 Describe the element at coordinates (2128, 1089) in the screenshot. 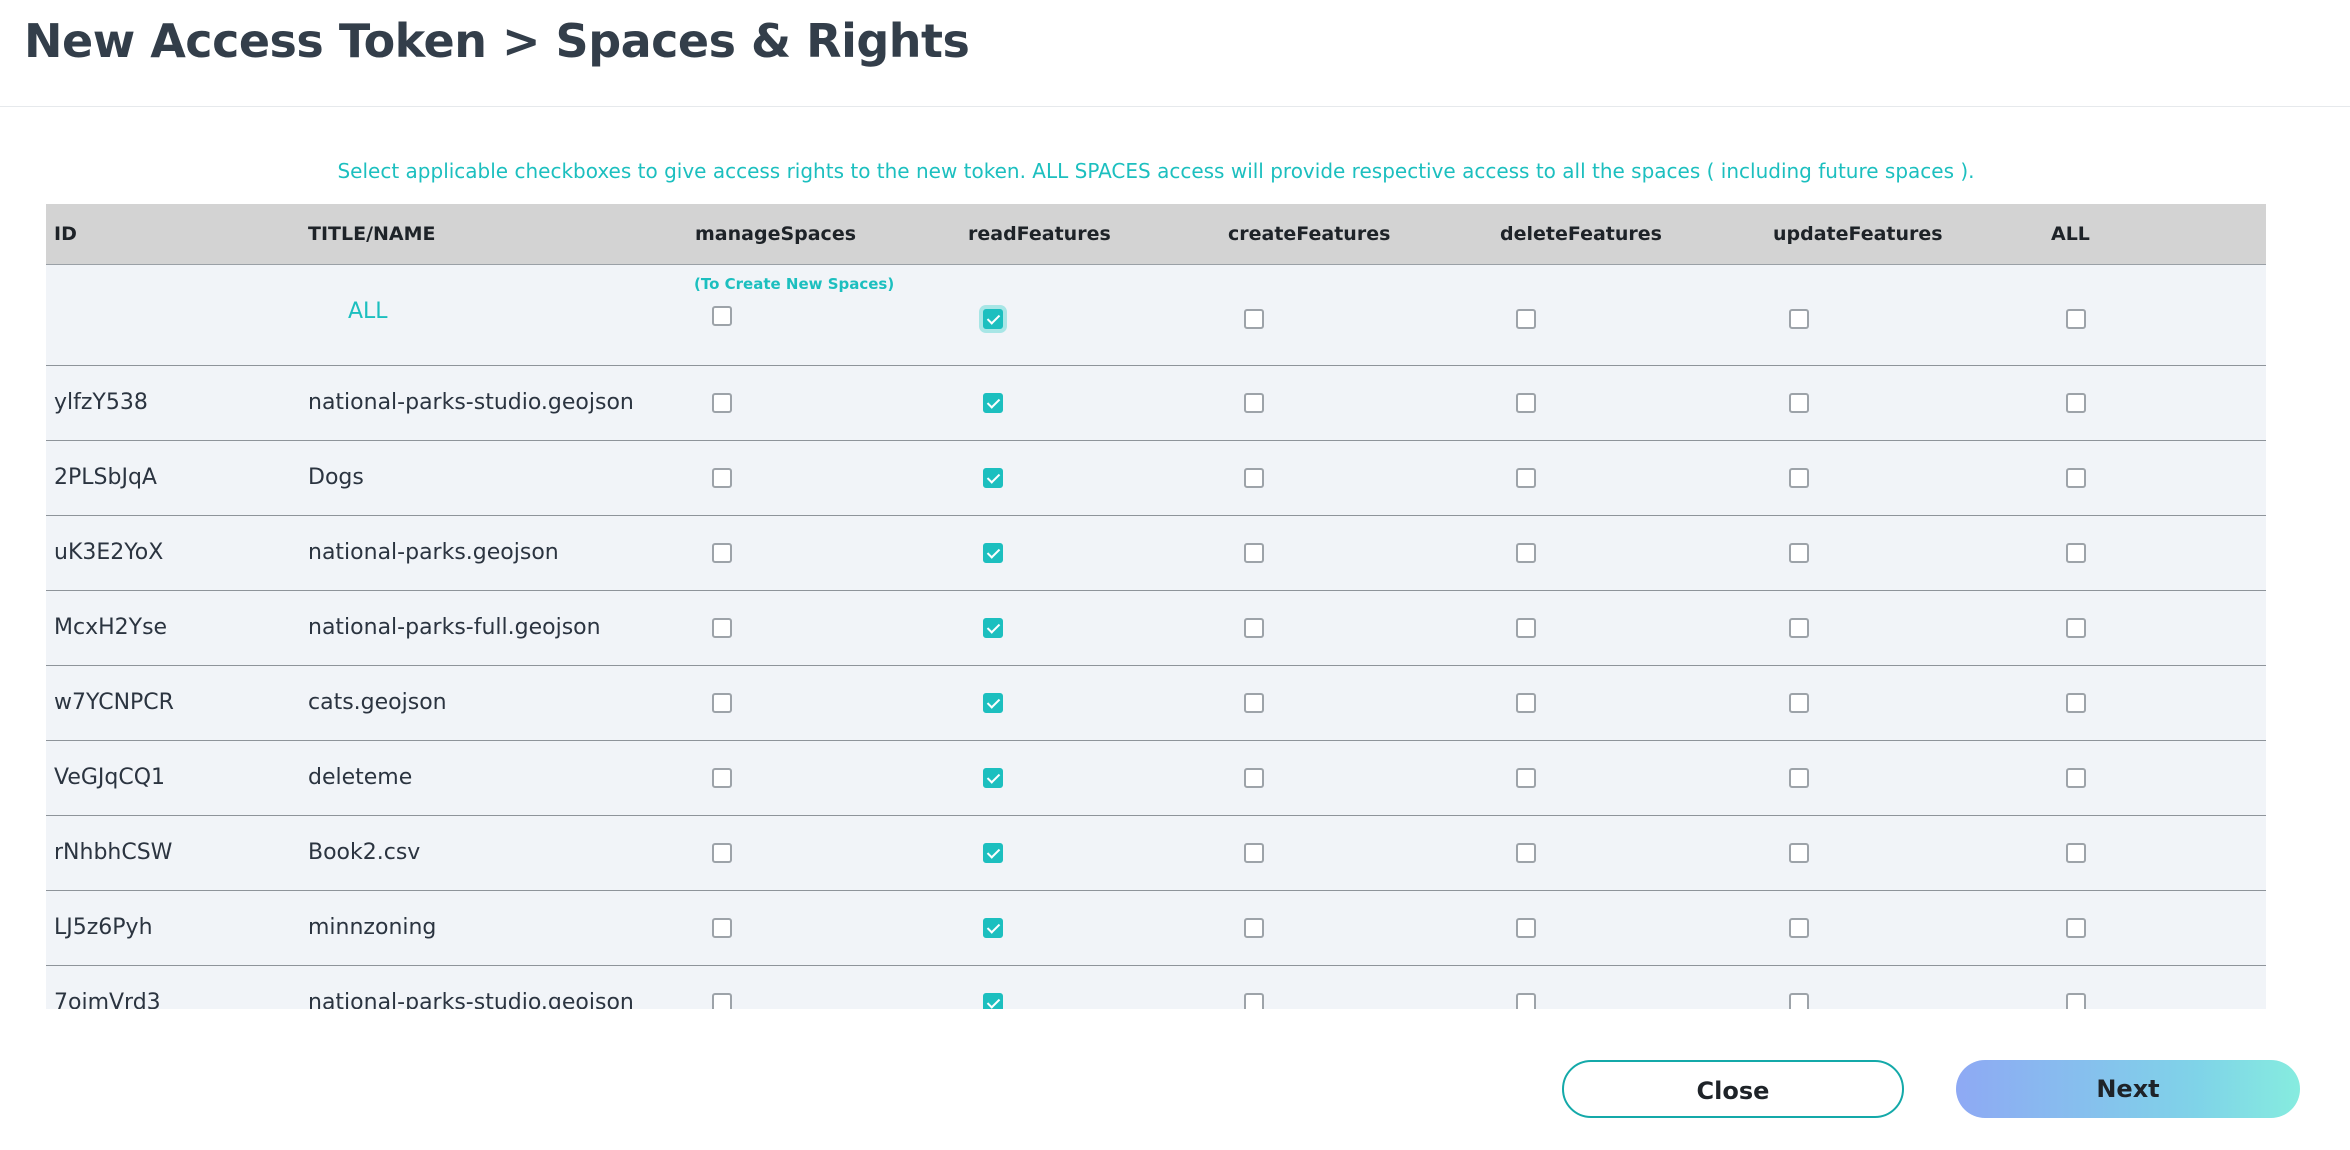

I see `next-button: Next` at that location.